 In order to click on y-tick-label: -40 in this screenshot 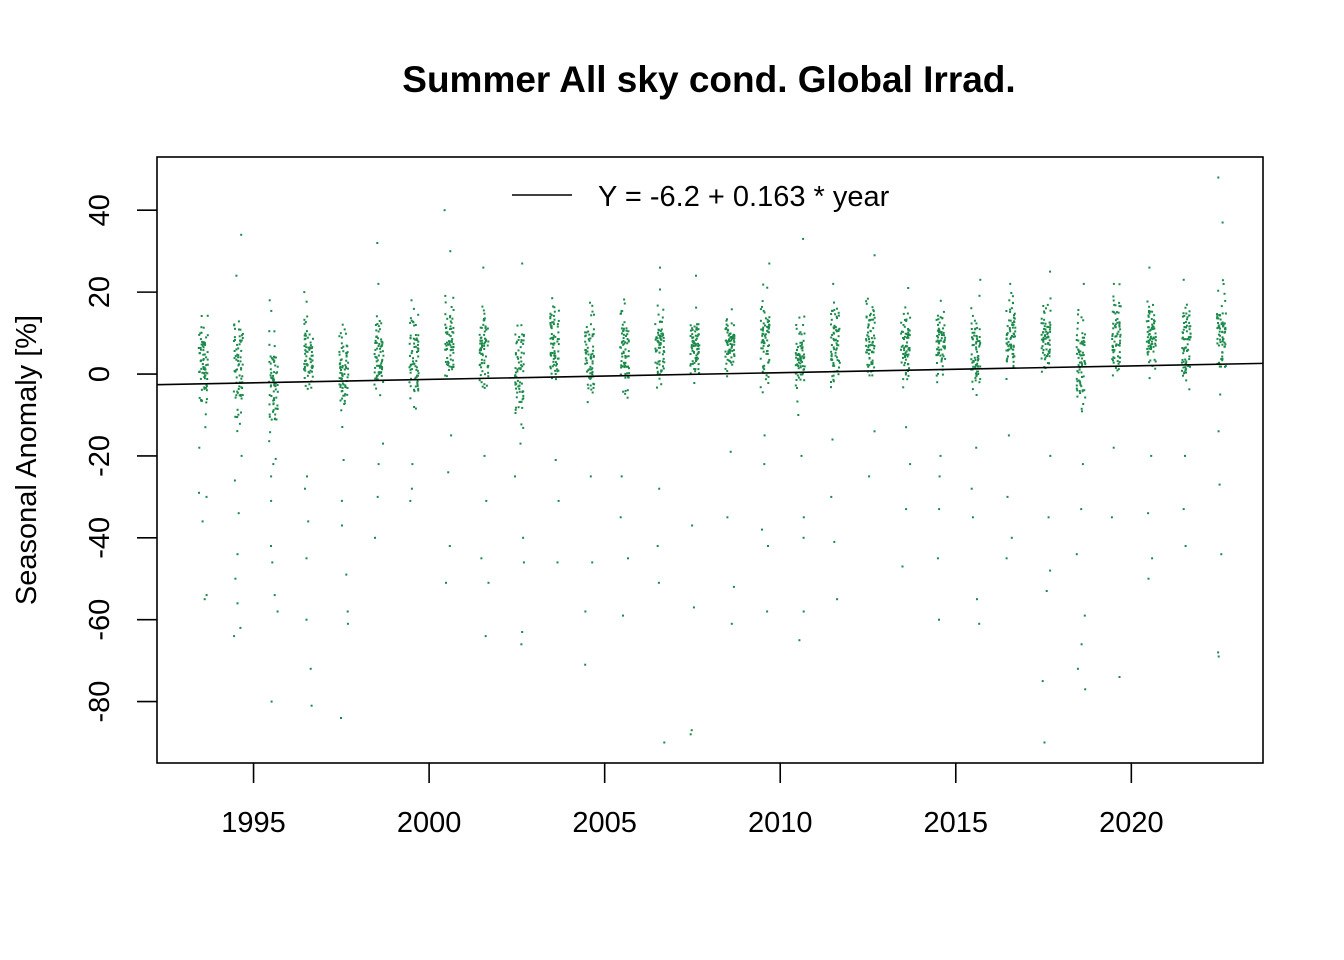, I will do `click(100, 538)`.